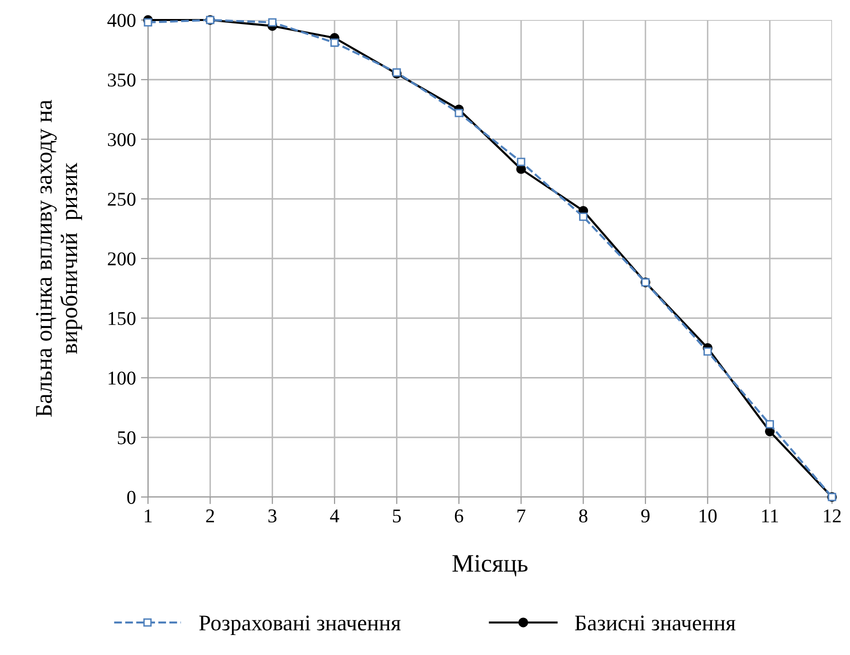  I want to click on y-tick-label: 0, so click(131, 497).